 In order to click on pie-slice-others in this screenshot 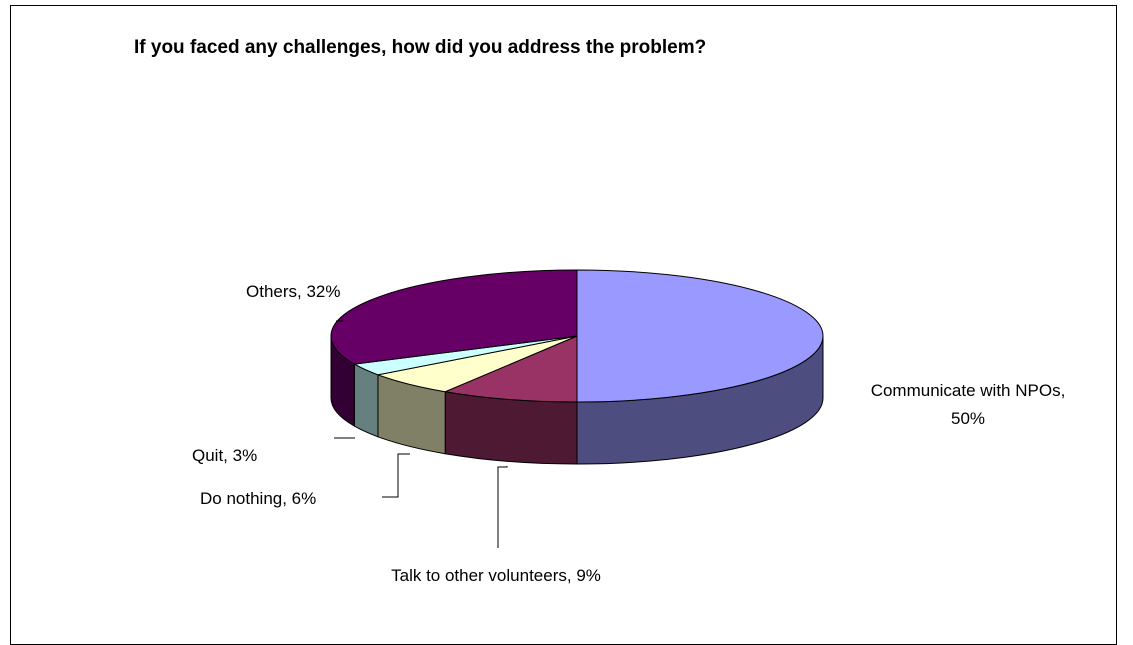, I will do `click(454, 317)`.